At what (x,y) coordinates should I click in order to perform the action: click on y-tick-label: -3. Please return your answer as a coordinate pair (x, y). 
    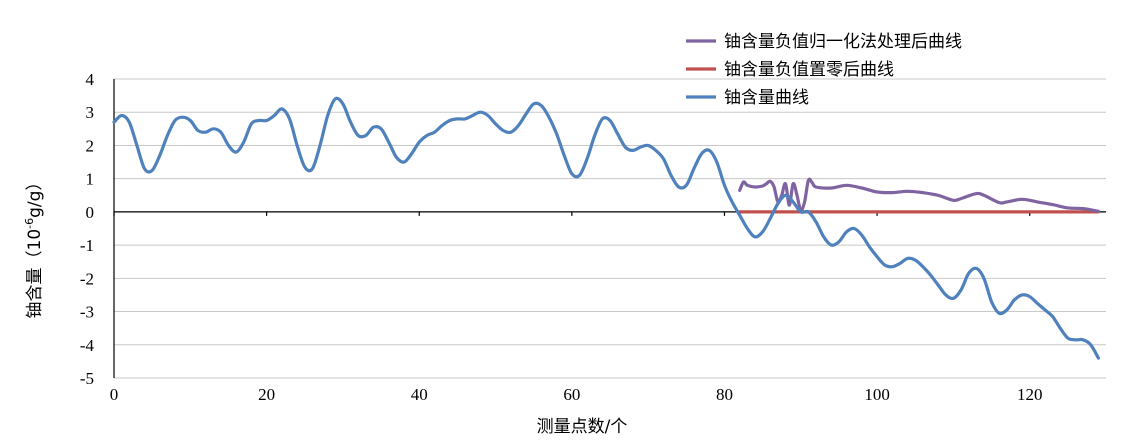
    Looking at the image, I should click on (87, 312).